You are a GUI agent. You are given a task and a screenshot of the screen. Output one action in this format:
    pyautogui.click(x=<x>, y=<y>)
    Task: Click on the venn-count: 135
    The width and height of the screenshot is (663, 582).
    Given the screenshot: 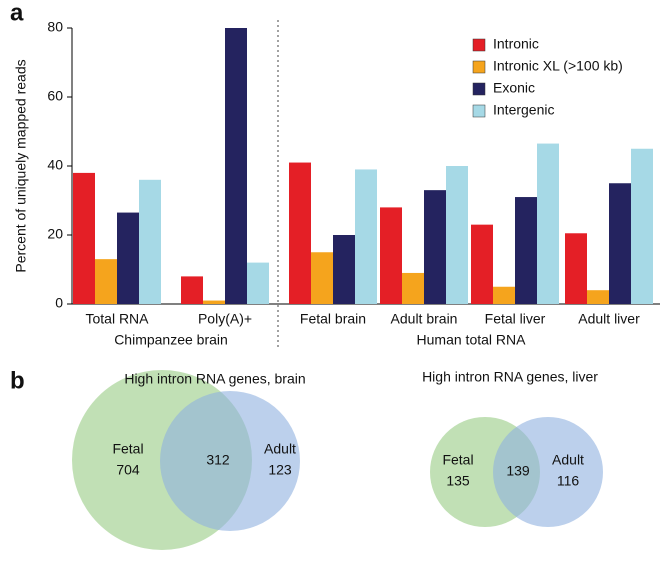 What is the action you would take?
    pyautogui.click(x=458, y=481)
    